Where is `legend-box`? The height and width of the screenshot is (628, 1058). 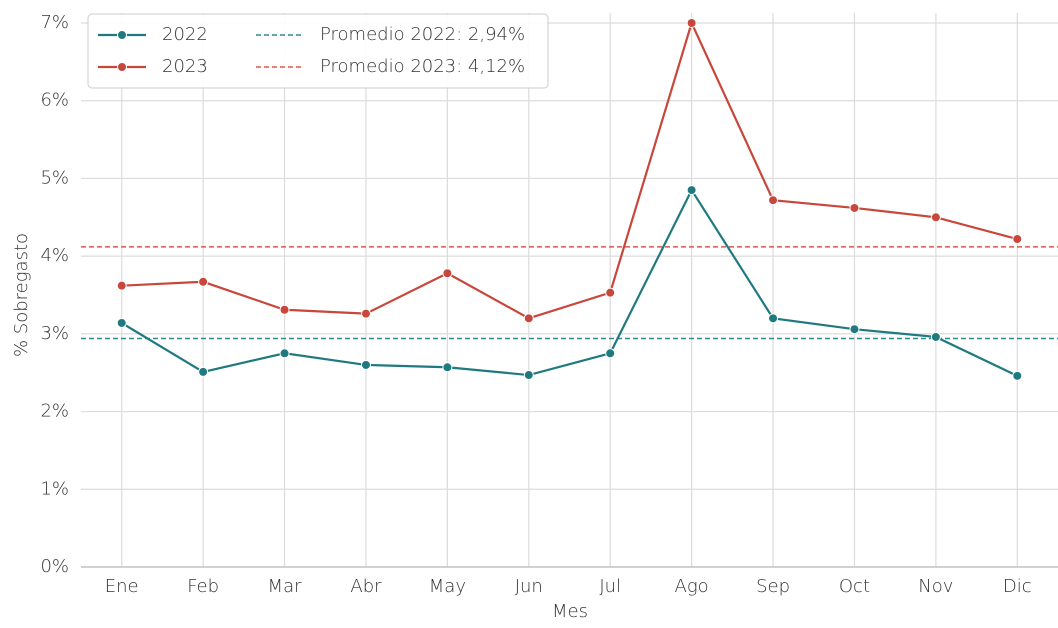 legend-box is located at coordinates (318, 51).